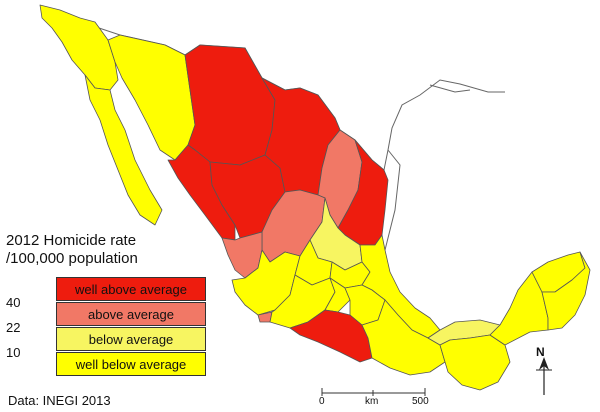 Image resolution: width=600 pixels, height=412 pixels. Describe the element at coordinates (372, 401) in the screenshot. I see `scalebar-unit-label: km` at that location.